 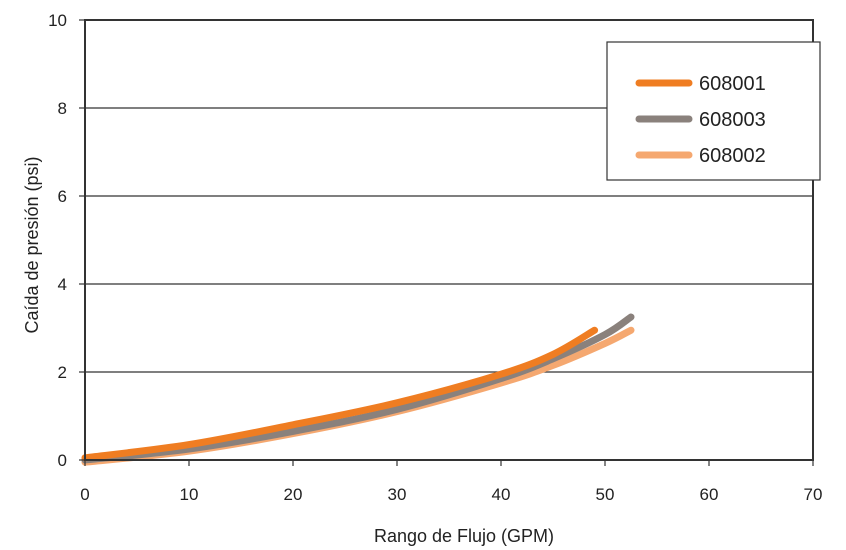 I want to click on y-tick-label: 2, so click(x=62, y=372).